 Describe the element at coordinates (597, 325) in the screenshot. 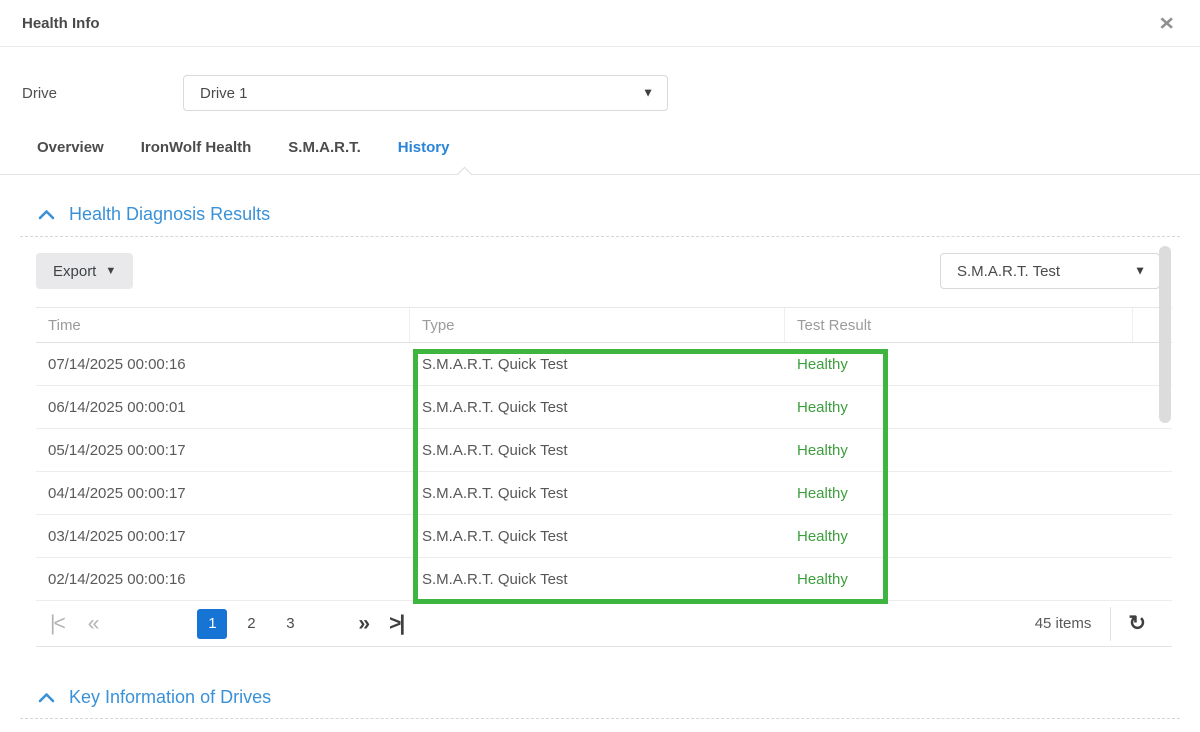

I see `column-header-type: Type` at that location.